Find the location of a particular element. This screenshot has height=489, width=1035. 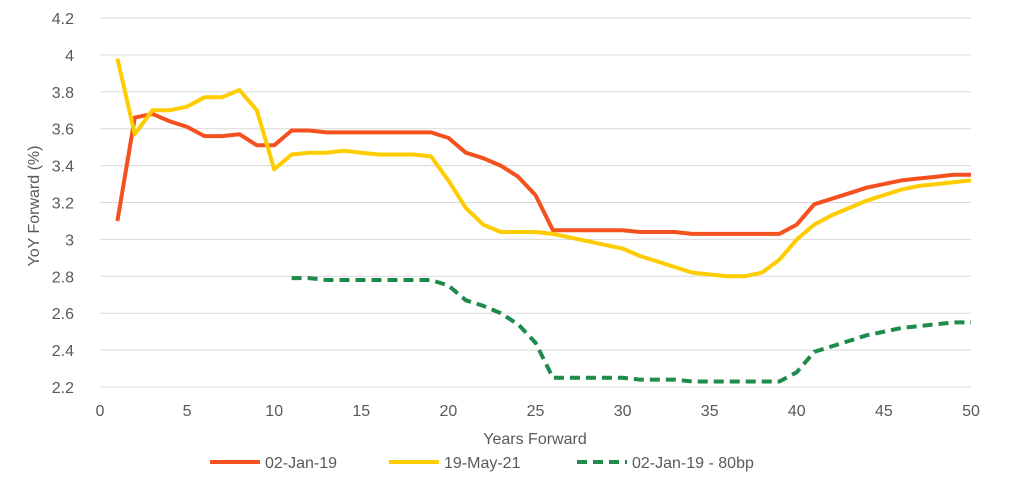

y-tick-label: 3.8 is located at coordinates (63, 93).